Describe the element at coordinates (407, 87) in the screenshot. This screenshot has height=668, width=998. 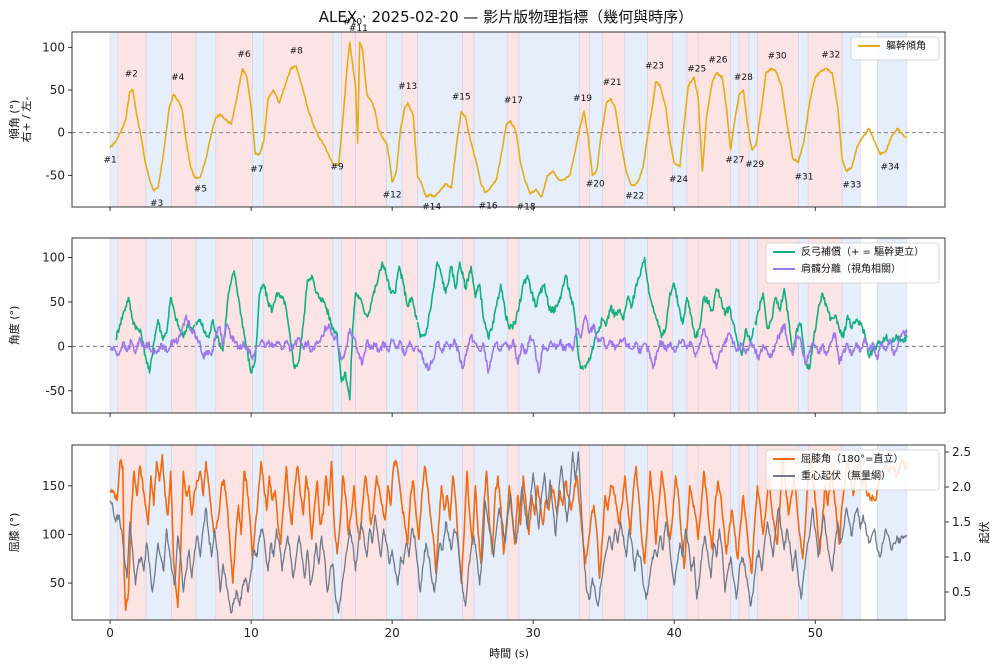
I see `segment-label: #13` at that location.